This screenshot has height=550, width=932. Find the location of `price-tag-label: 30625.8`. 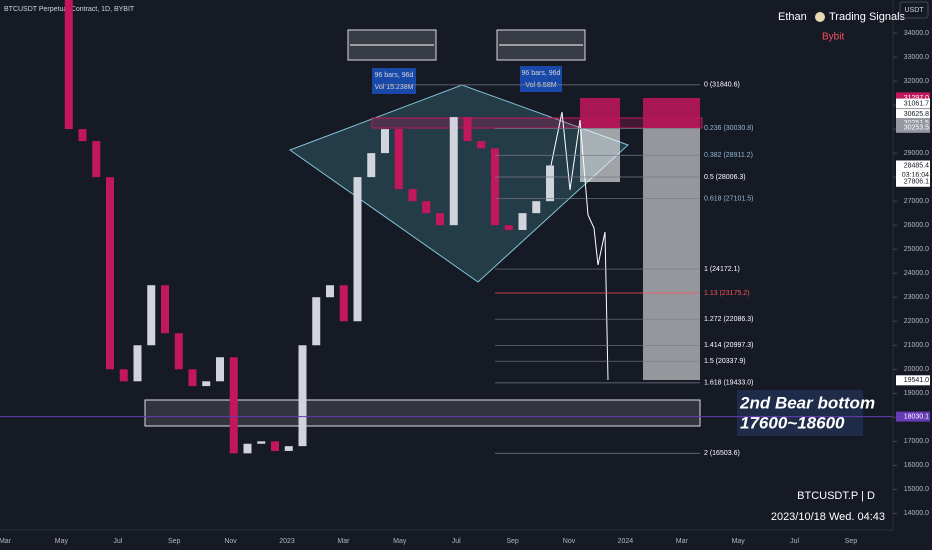

price-tag-label: 30625.8 is located at coordinates (916, 114).